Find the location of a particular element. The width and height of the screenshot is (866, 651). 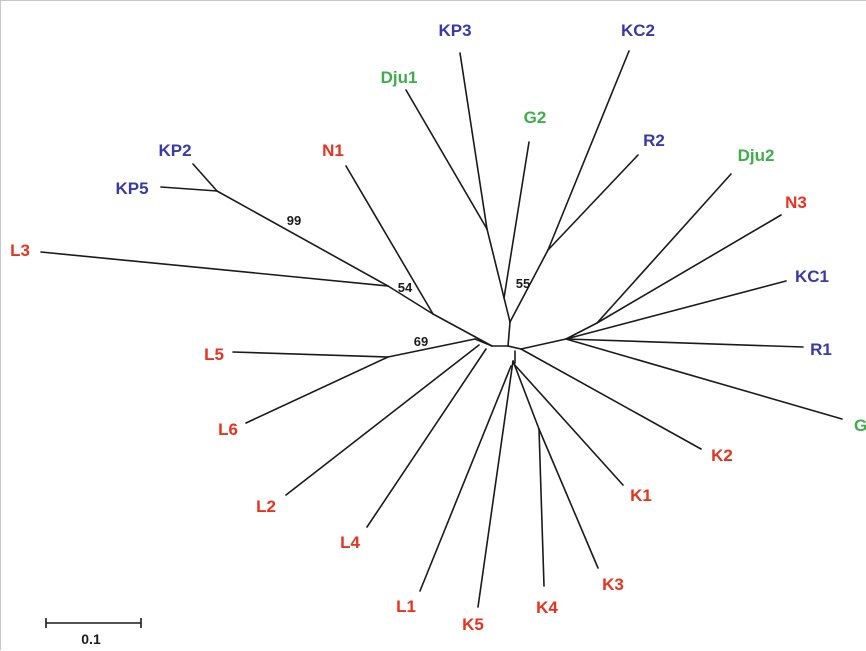

scale-bar: 0.1 is located at coordinates (93, 632).